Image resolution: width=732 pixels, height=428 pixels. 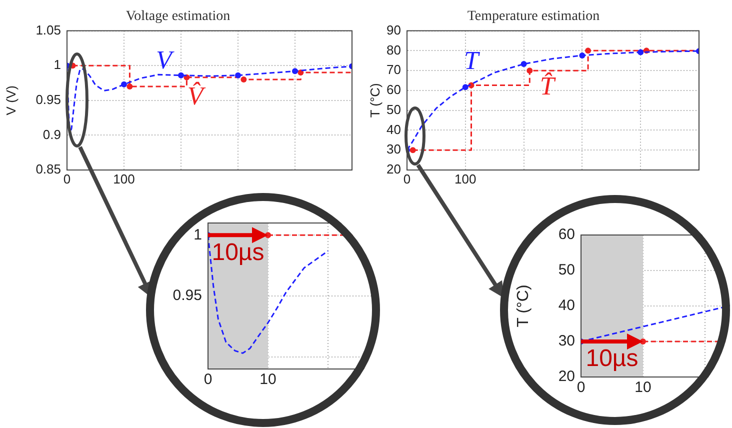 I want to click on y-tick-label: 0.9, so click(x=51, y=134).